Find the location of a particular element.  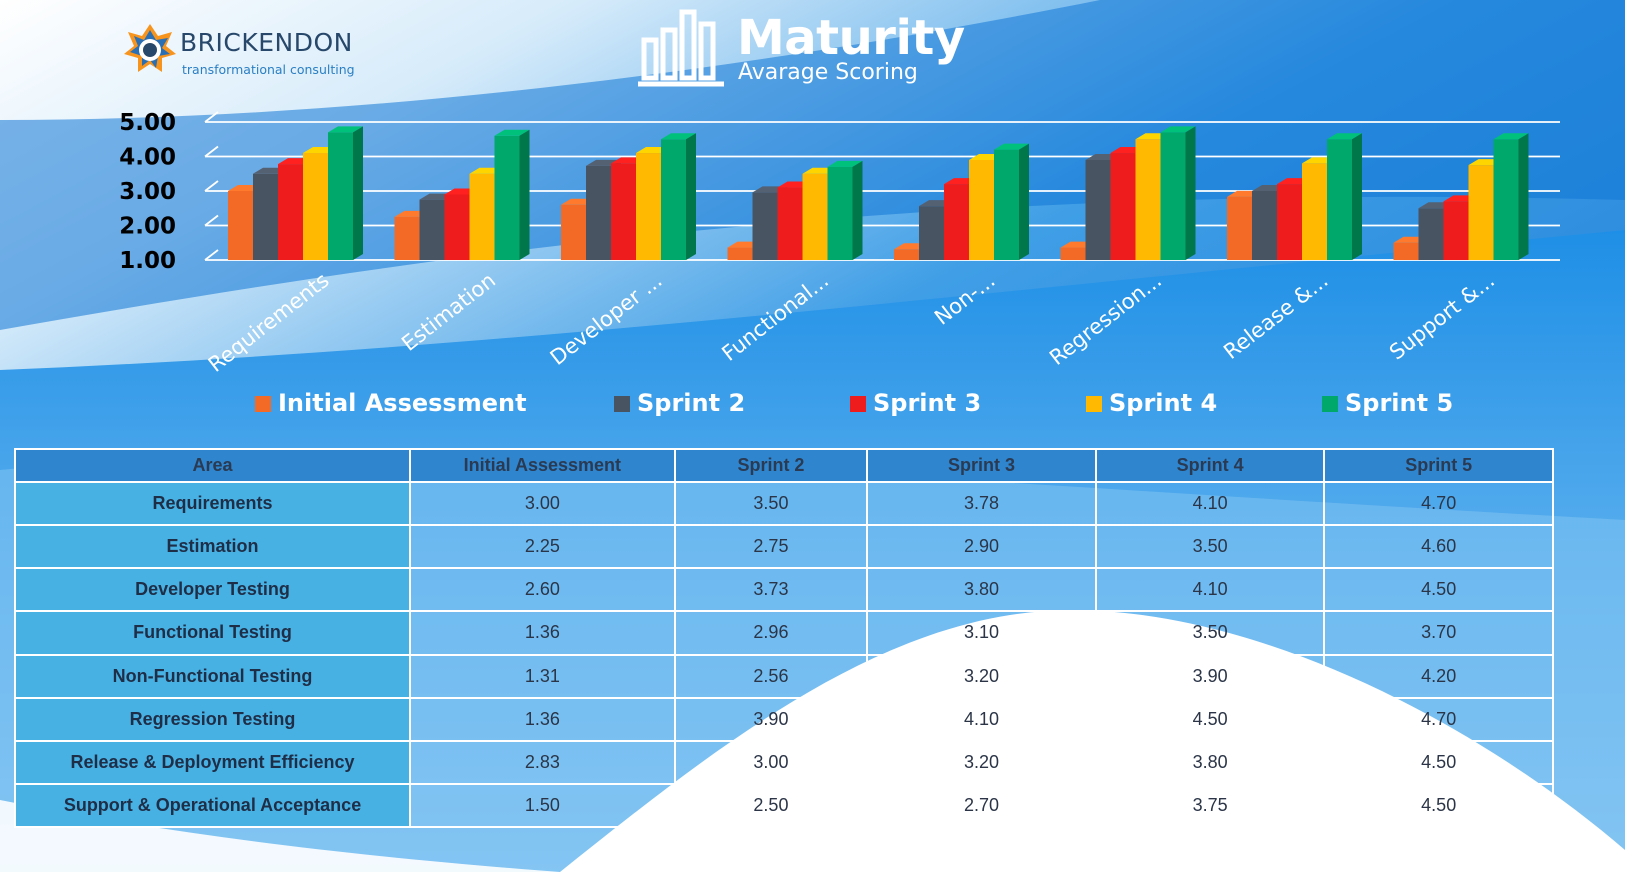

score-cell: 2.25 is located at coordinates (542, 547).